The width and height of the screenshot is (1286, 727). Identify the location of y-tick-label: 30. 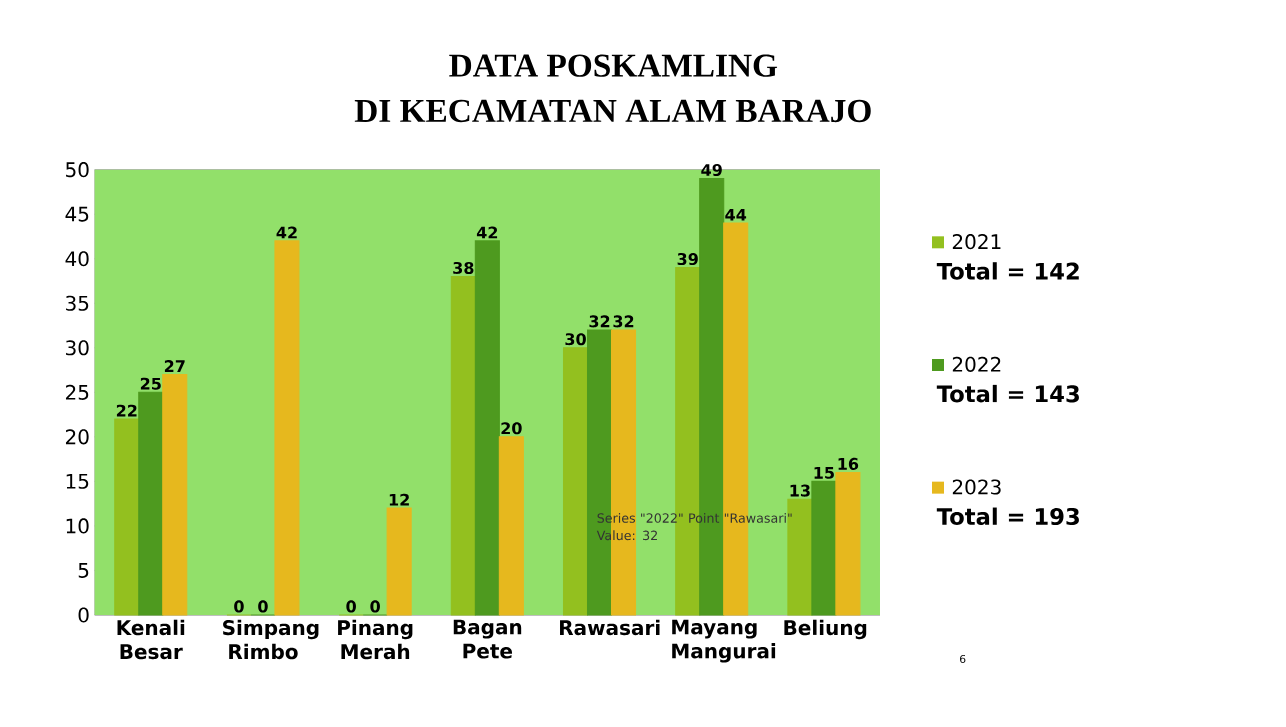
(77, 348).